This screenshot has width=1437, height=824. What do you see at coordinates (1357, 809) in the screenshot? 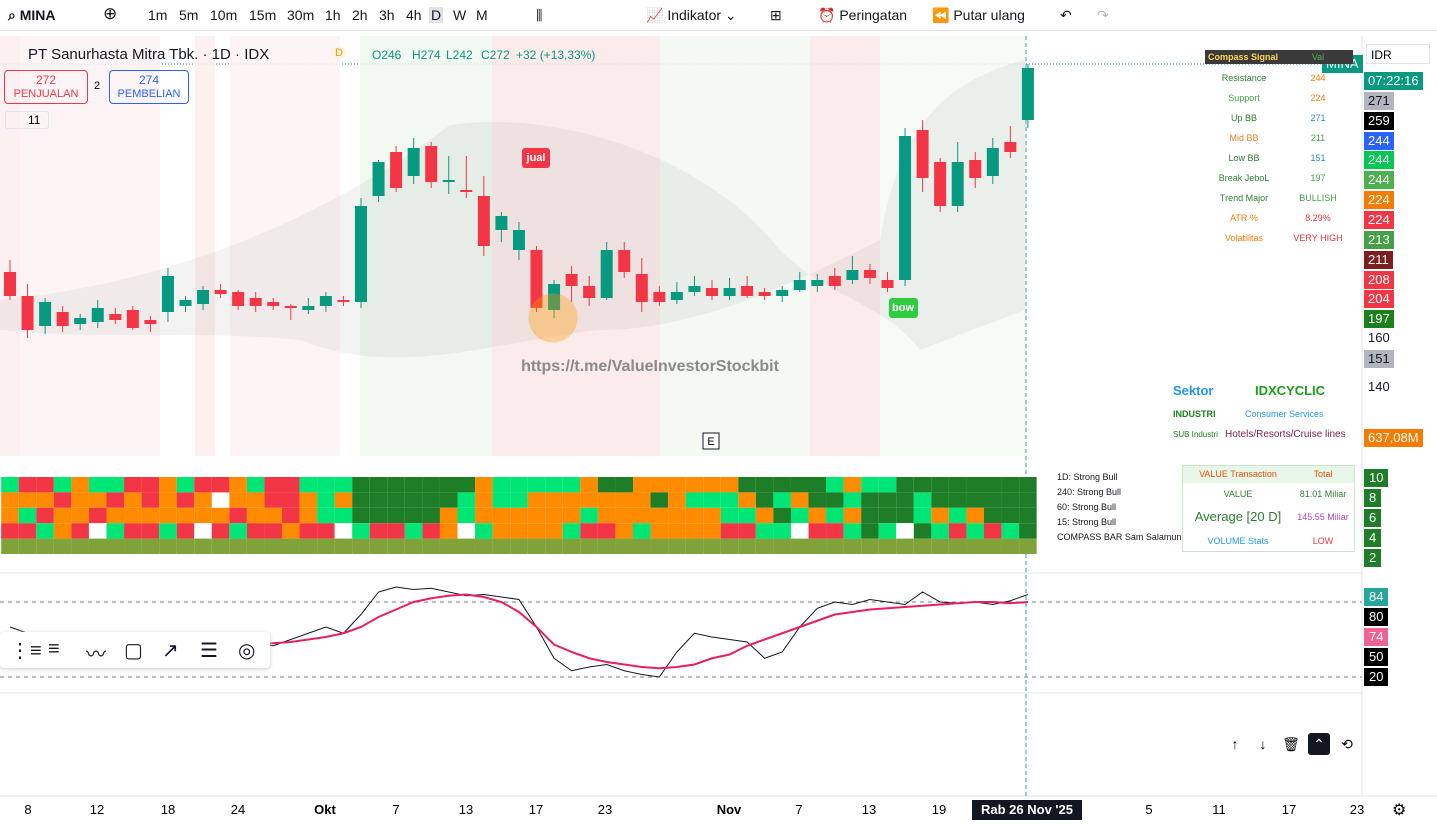
I see `x-tick-label: 23` at bounding box center [1357, 809].